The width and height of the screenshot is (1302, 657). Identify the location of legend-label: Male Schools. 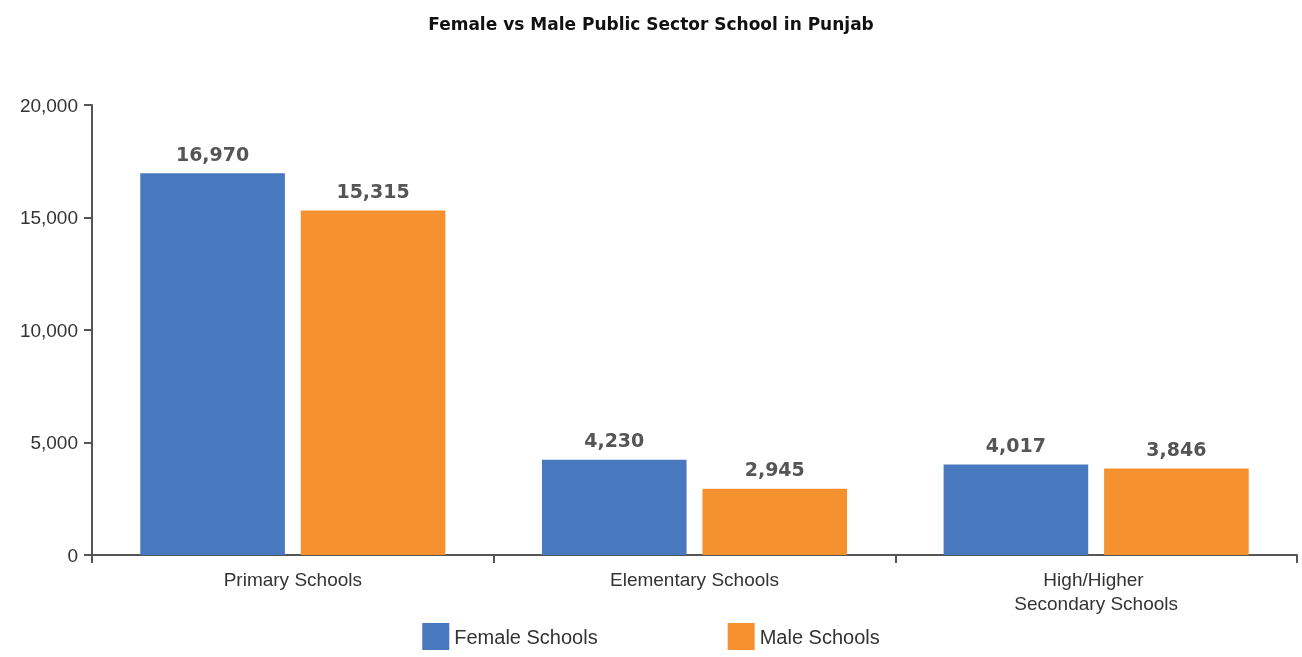
(819, 636).